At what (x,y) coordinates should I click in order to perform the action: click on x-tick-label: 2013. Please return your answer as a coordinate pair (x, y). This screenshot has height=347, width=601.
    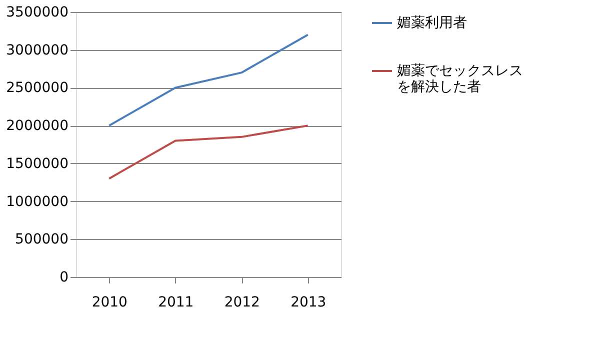
    Looking at the image, I should click on (308, 302).